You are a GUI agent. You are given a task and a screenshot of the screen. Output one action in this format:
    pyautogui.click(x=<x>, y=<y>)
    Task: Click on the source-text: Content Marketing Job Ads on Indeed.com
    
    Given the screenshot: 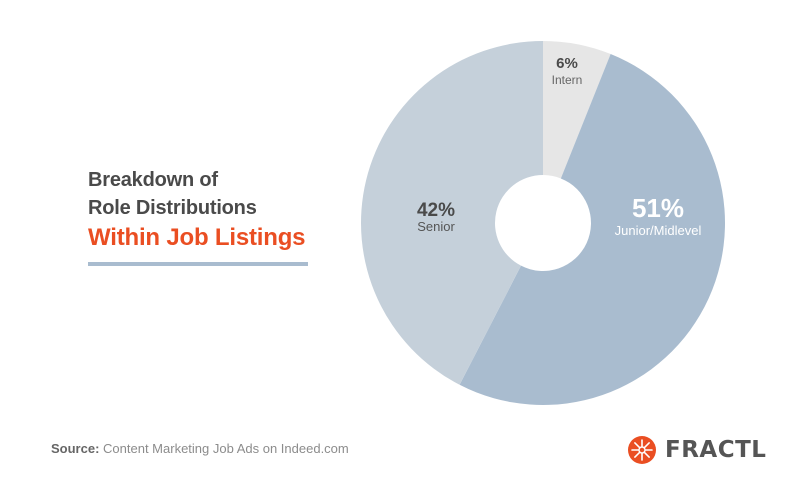 What is the action you would take?
    pyautogui.click(x=226, y=448)
    